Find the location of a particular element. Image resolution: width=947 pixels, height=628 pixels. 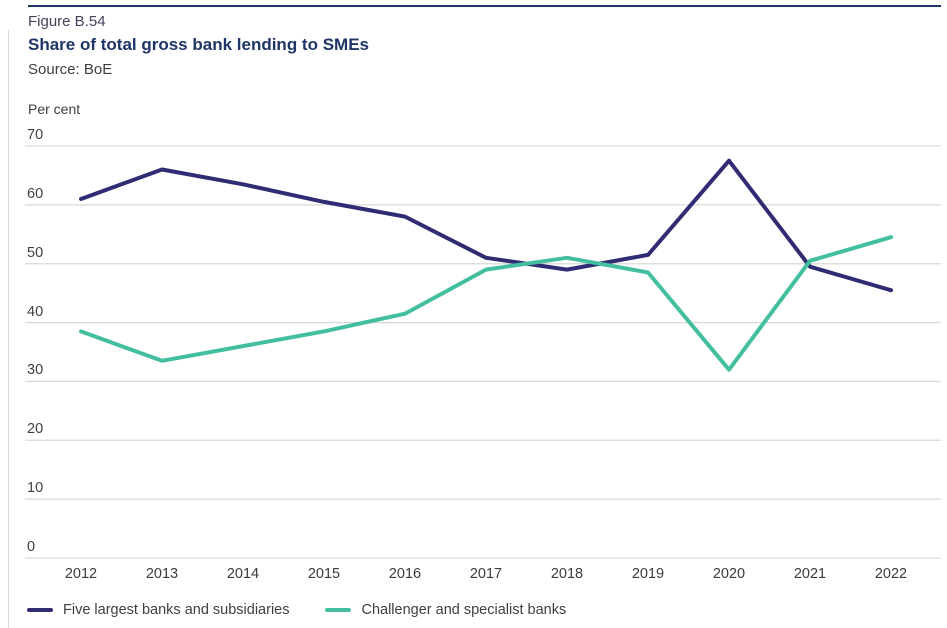

legend-label-series1: Five largest banks and subsidiaries is located at coordinates (176, 610).